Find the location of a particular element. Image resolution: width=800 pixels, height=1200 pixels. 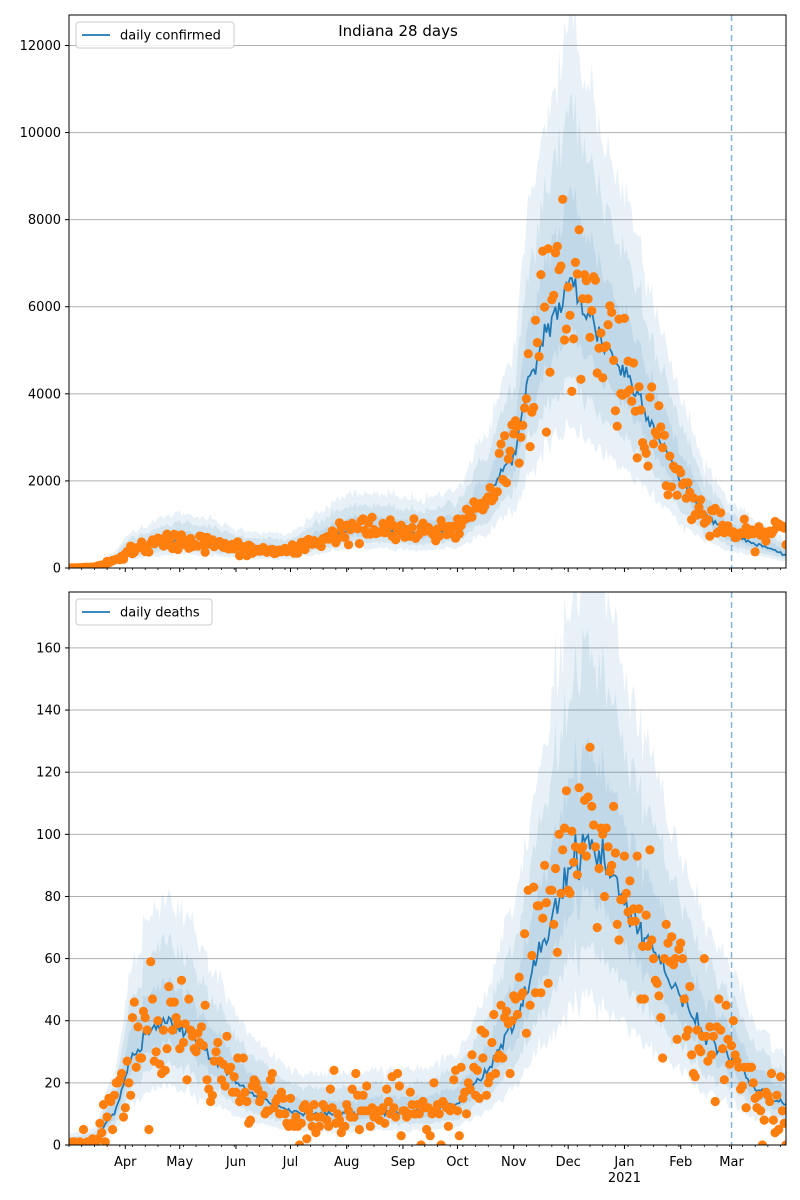

y-tick-label: 20 is located at coordinates (52, 1083).